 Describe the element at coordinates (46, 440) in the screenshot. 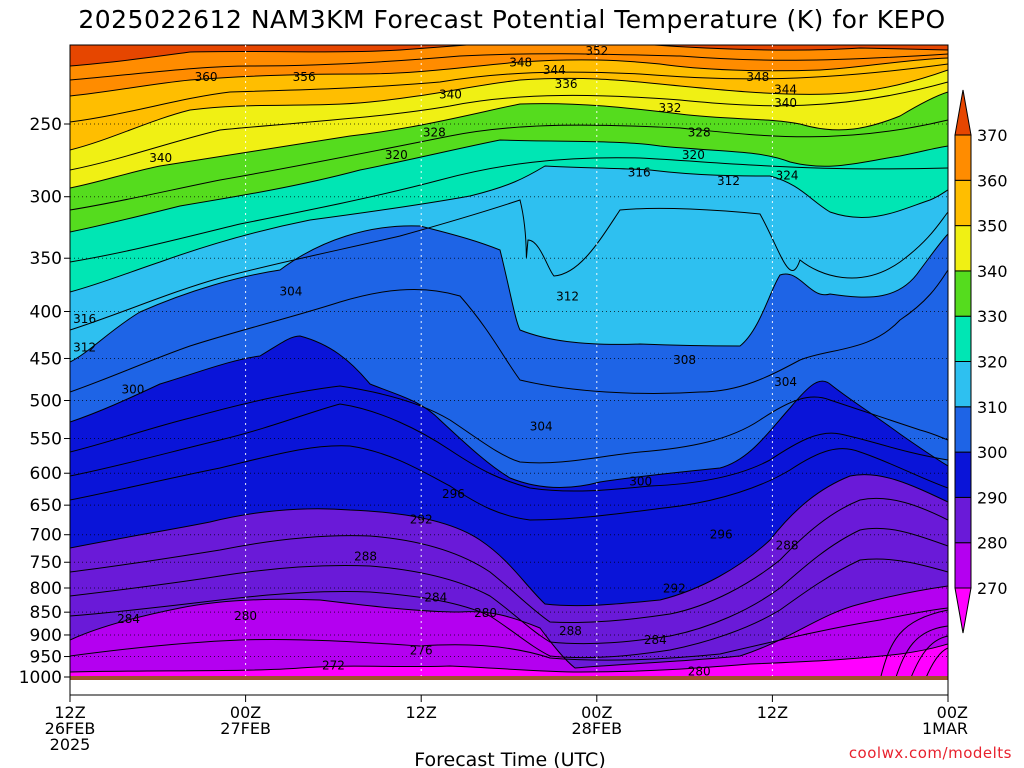

I see `y-tick-label: 550` at that location.